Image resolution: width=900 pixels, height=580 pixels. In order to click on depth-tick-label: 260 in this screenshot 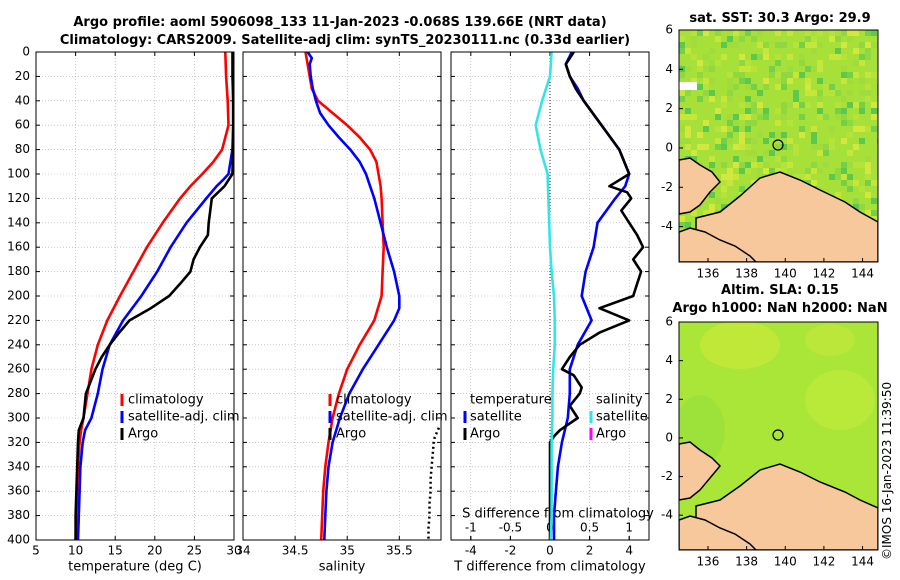, I will do `click(18, 369)`.